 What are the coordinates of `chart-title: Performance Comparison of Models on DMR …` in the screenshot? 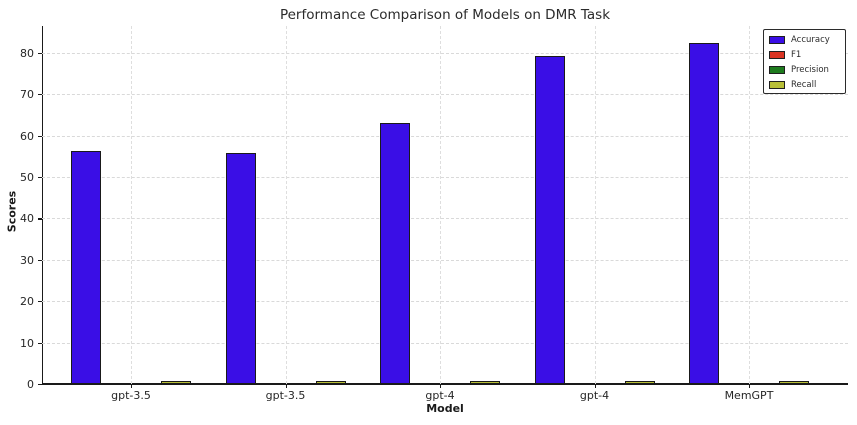 It's located at (445, 15).